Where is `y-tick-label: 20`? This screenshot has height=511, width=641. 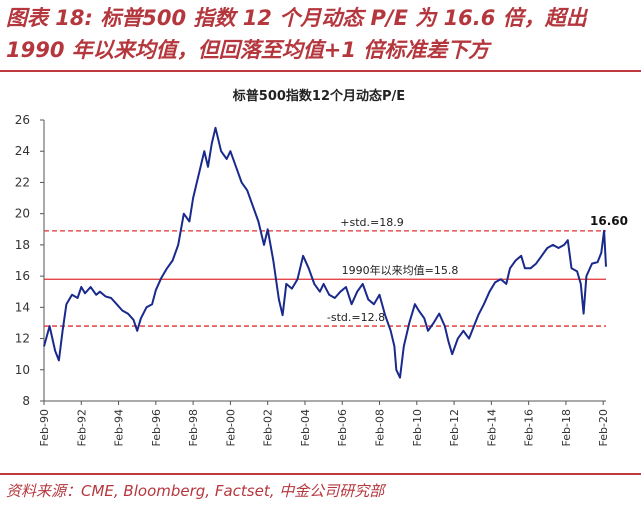 y-tick-label: 20 is located at coordinates (22, 214).